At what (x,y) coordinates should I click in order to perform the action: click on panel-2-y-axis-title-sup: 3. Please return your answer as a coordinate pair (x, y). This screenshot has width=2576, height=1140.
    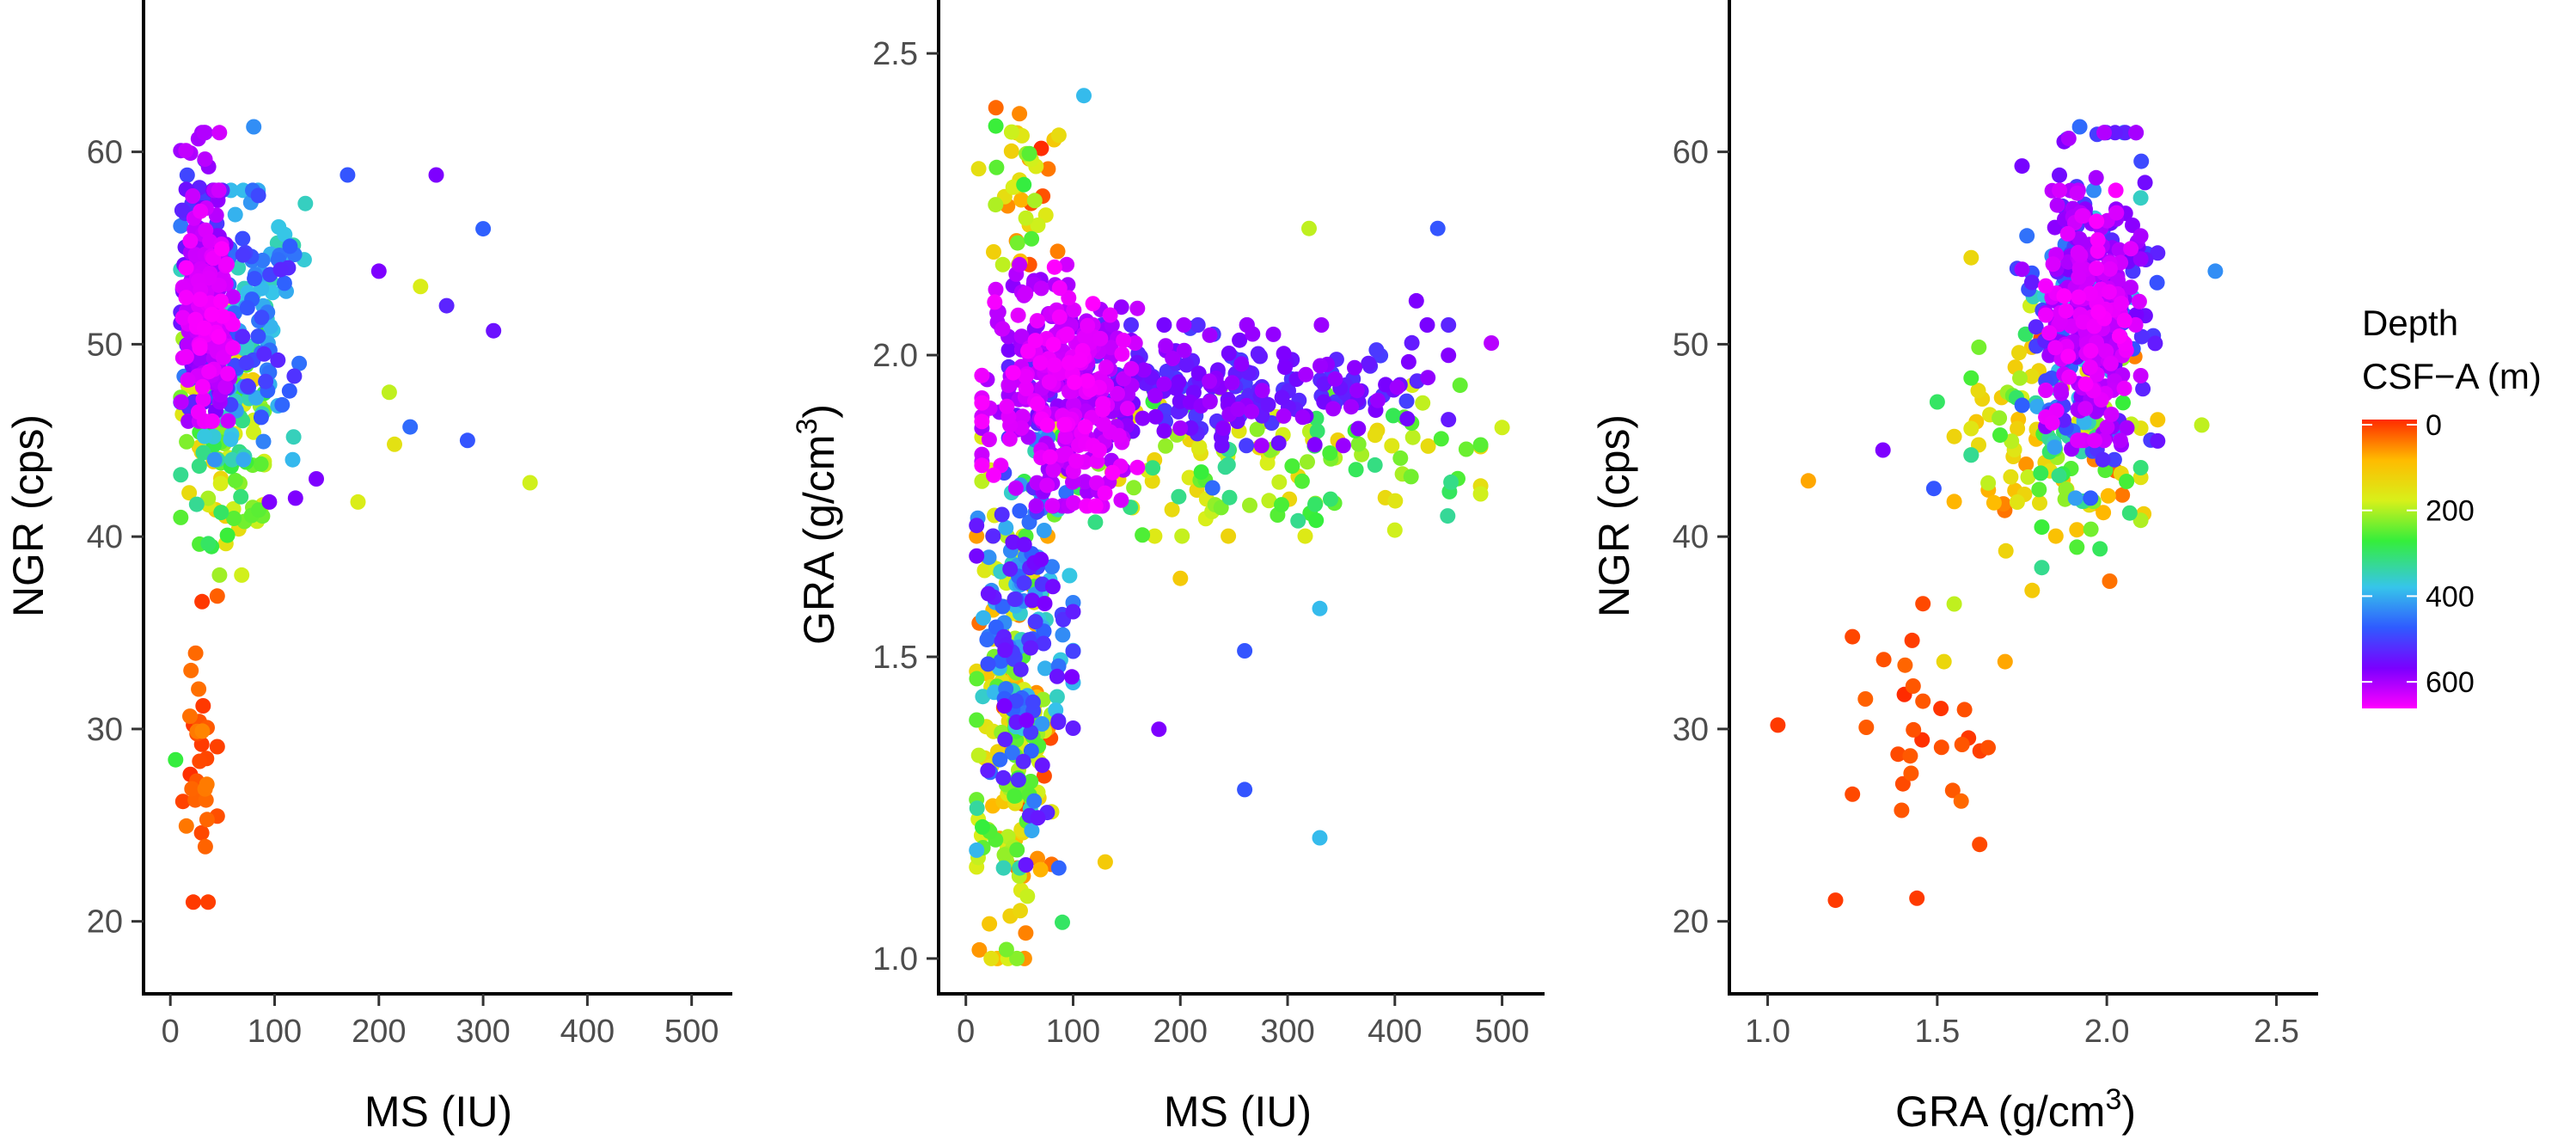
    Looking at the image, I should click on (807, 427).